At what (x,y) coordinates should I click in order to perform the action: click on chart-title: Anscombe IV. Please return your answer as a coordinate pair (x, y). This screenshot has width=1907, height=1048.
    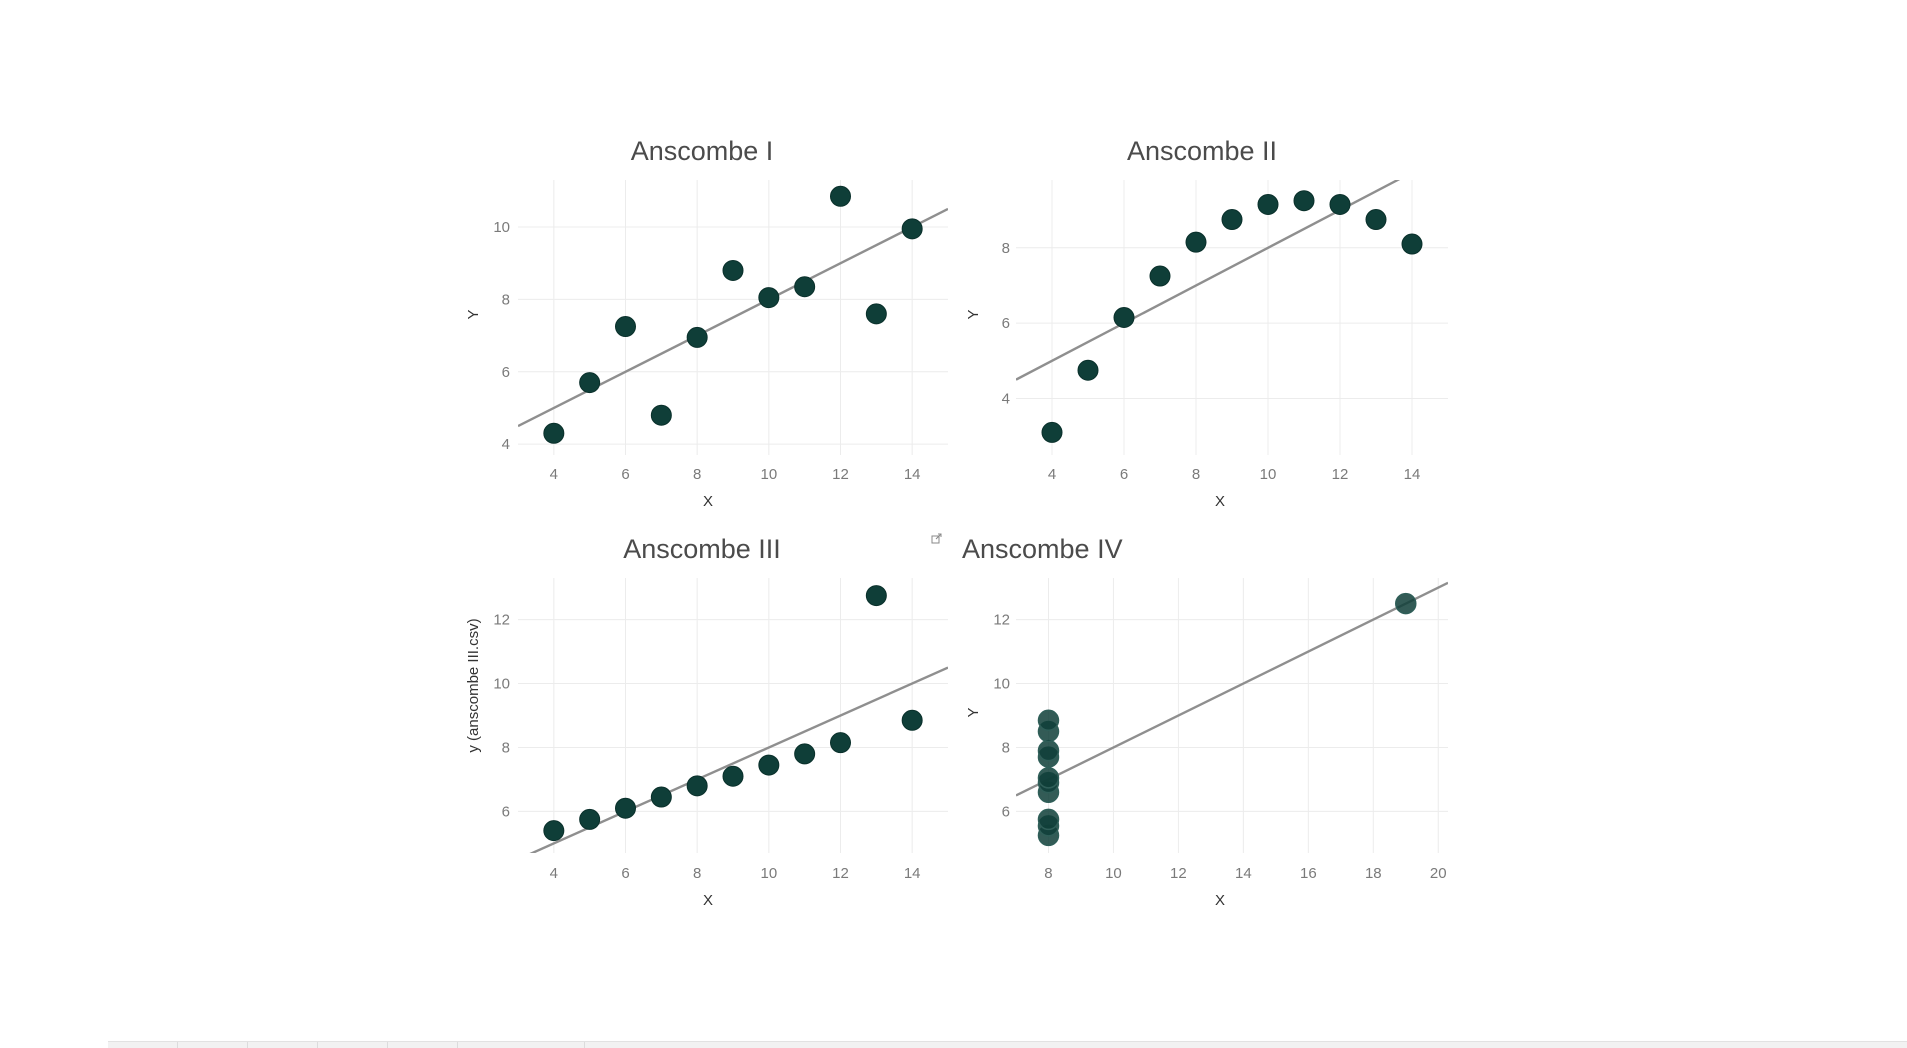
    Looking at the image, I should click on (1042, 549).